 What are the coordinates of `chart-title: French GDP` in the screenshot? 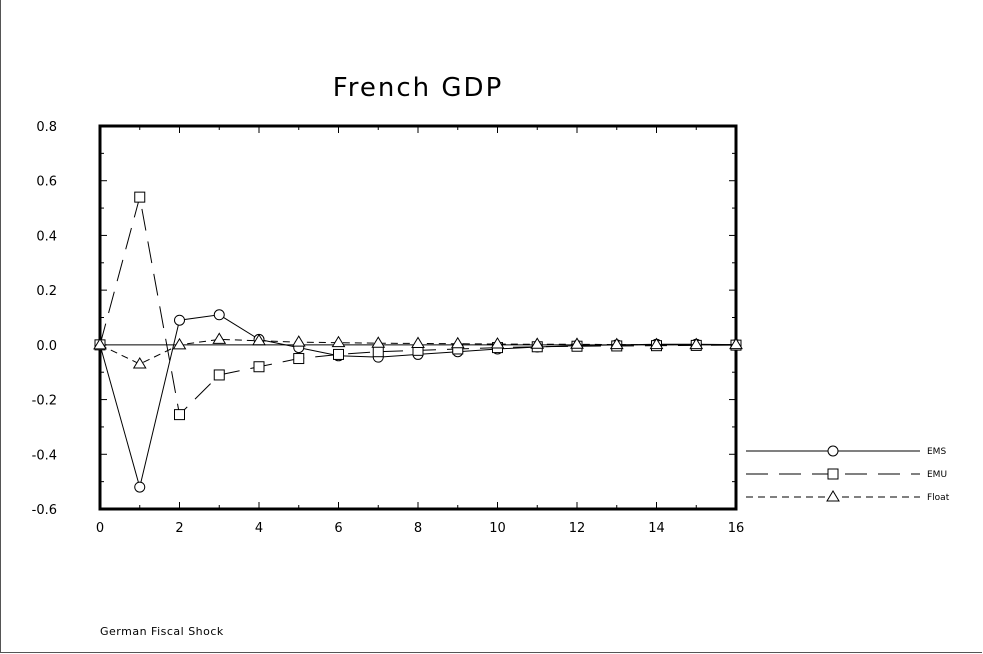 It's located at (418, 88).